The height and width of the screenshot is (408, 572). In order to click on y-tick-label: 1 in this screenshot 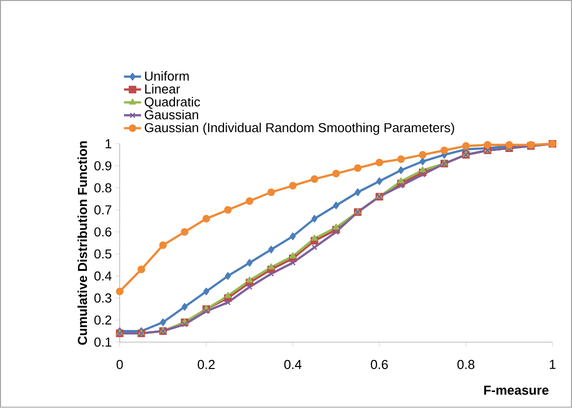, I will do `click(109, 143)`.